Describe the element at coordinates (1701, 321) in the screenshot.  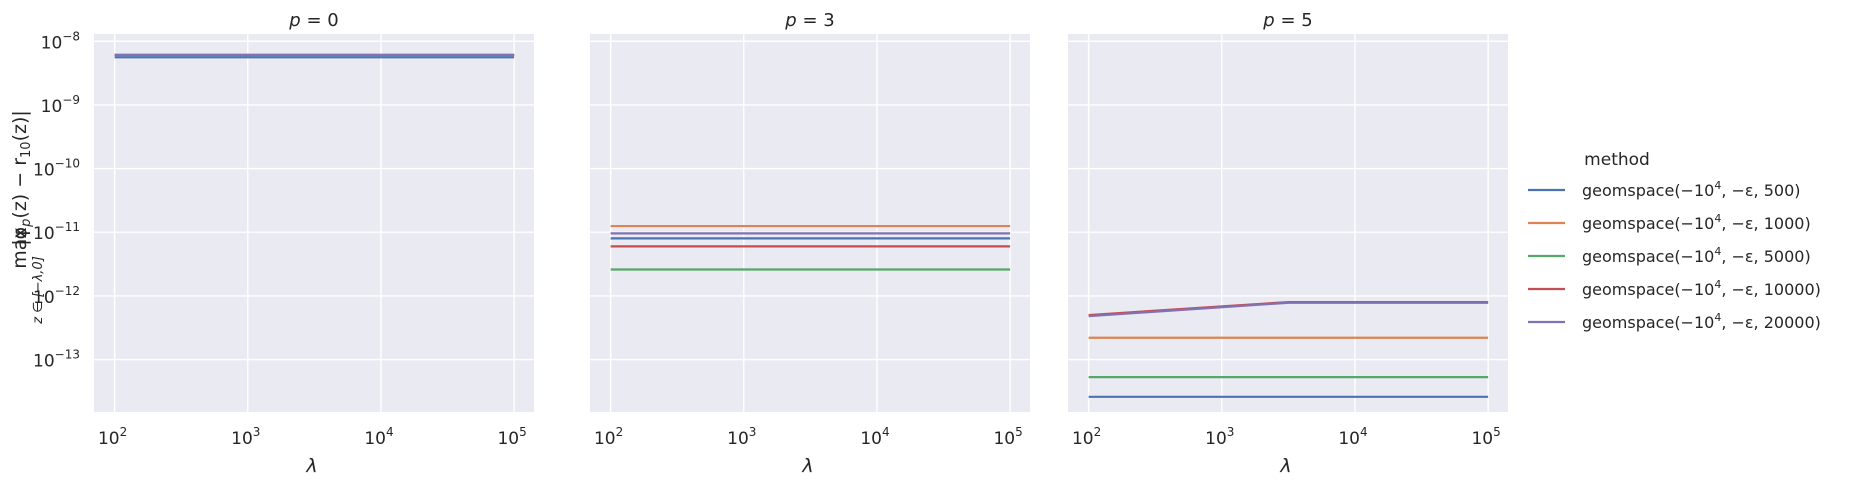
I see `legend-label-5: geomspace(−104, −ε, 20000)` at that location.